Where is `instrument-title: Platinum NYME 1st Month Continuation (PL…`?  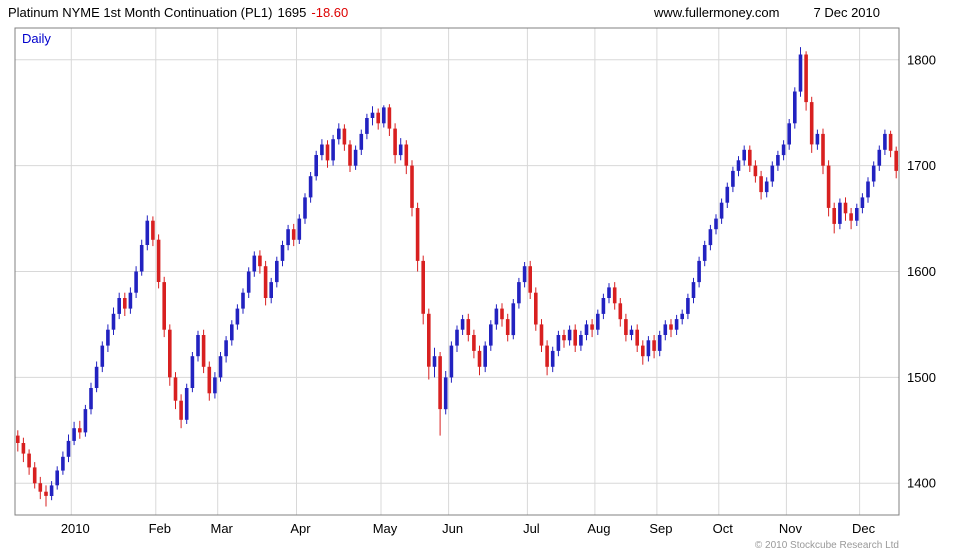 instrument-title: Platinum NYME 1st Month Continuation (PL… is located at coordinates (140, 12).